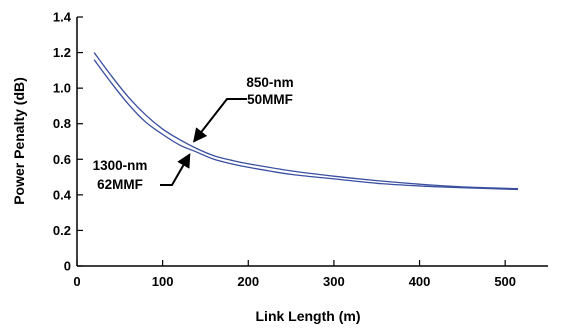  I want to click on annotation-label: 50MMF, so click(270, 99).